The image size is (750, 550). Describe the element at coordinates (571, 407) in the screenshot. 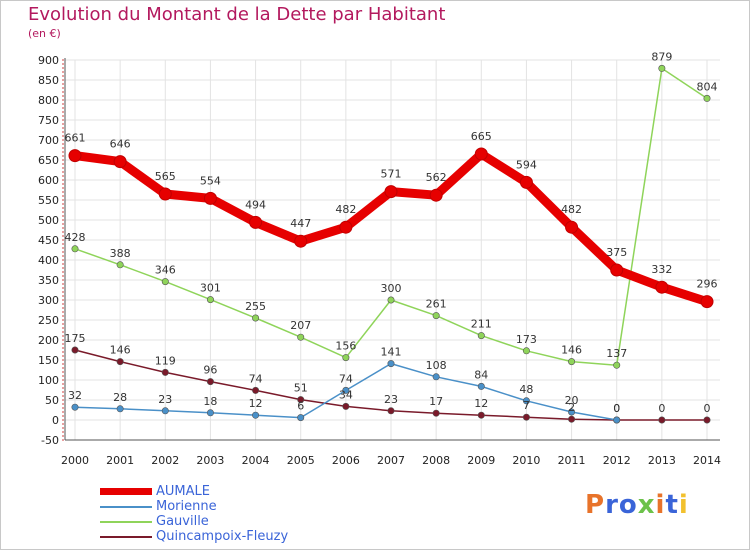

I see `data-label: 2` at that location.